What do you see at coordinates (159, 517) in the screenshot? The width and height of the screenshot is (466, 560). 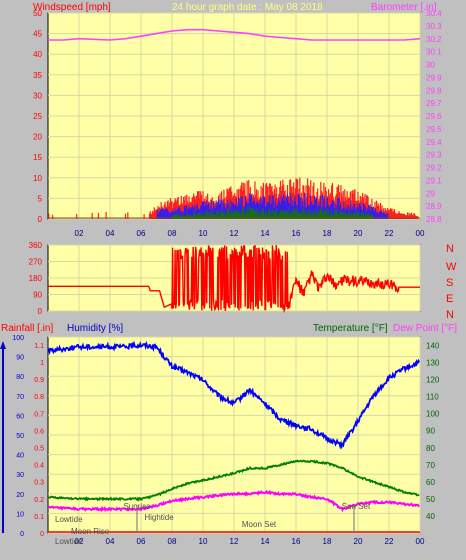 I see `event-annotation-label: Hightide` at bounding box center [159, 517].